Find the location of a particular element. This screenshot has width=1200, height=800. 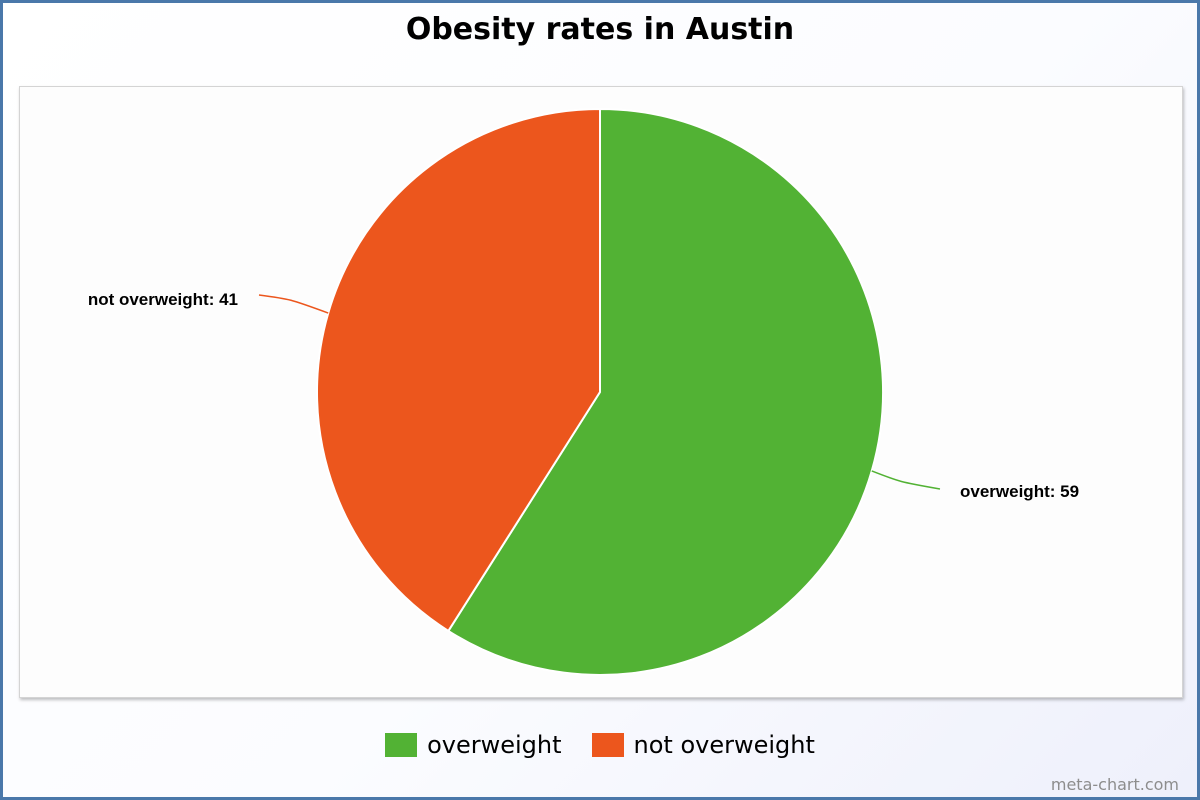

data-label-overweight: overweight: 59 is located at coordinates (1019, 491).